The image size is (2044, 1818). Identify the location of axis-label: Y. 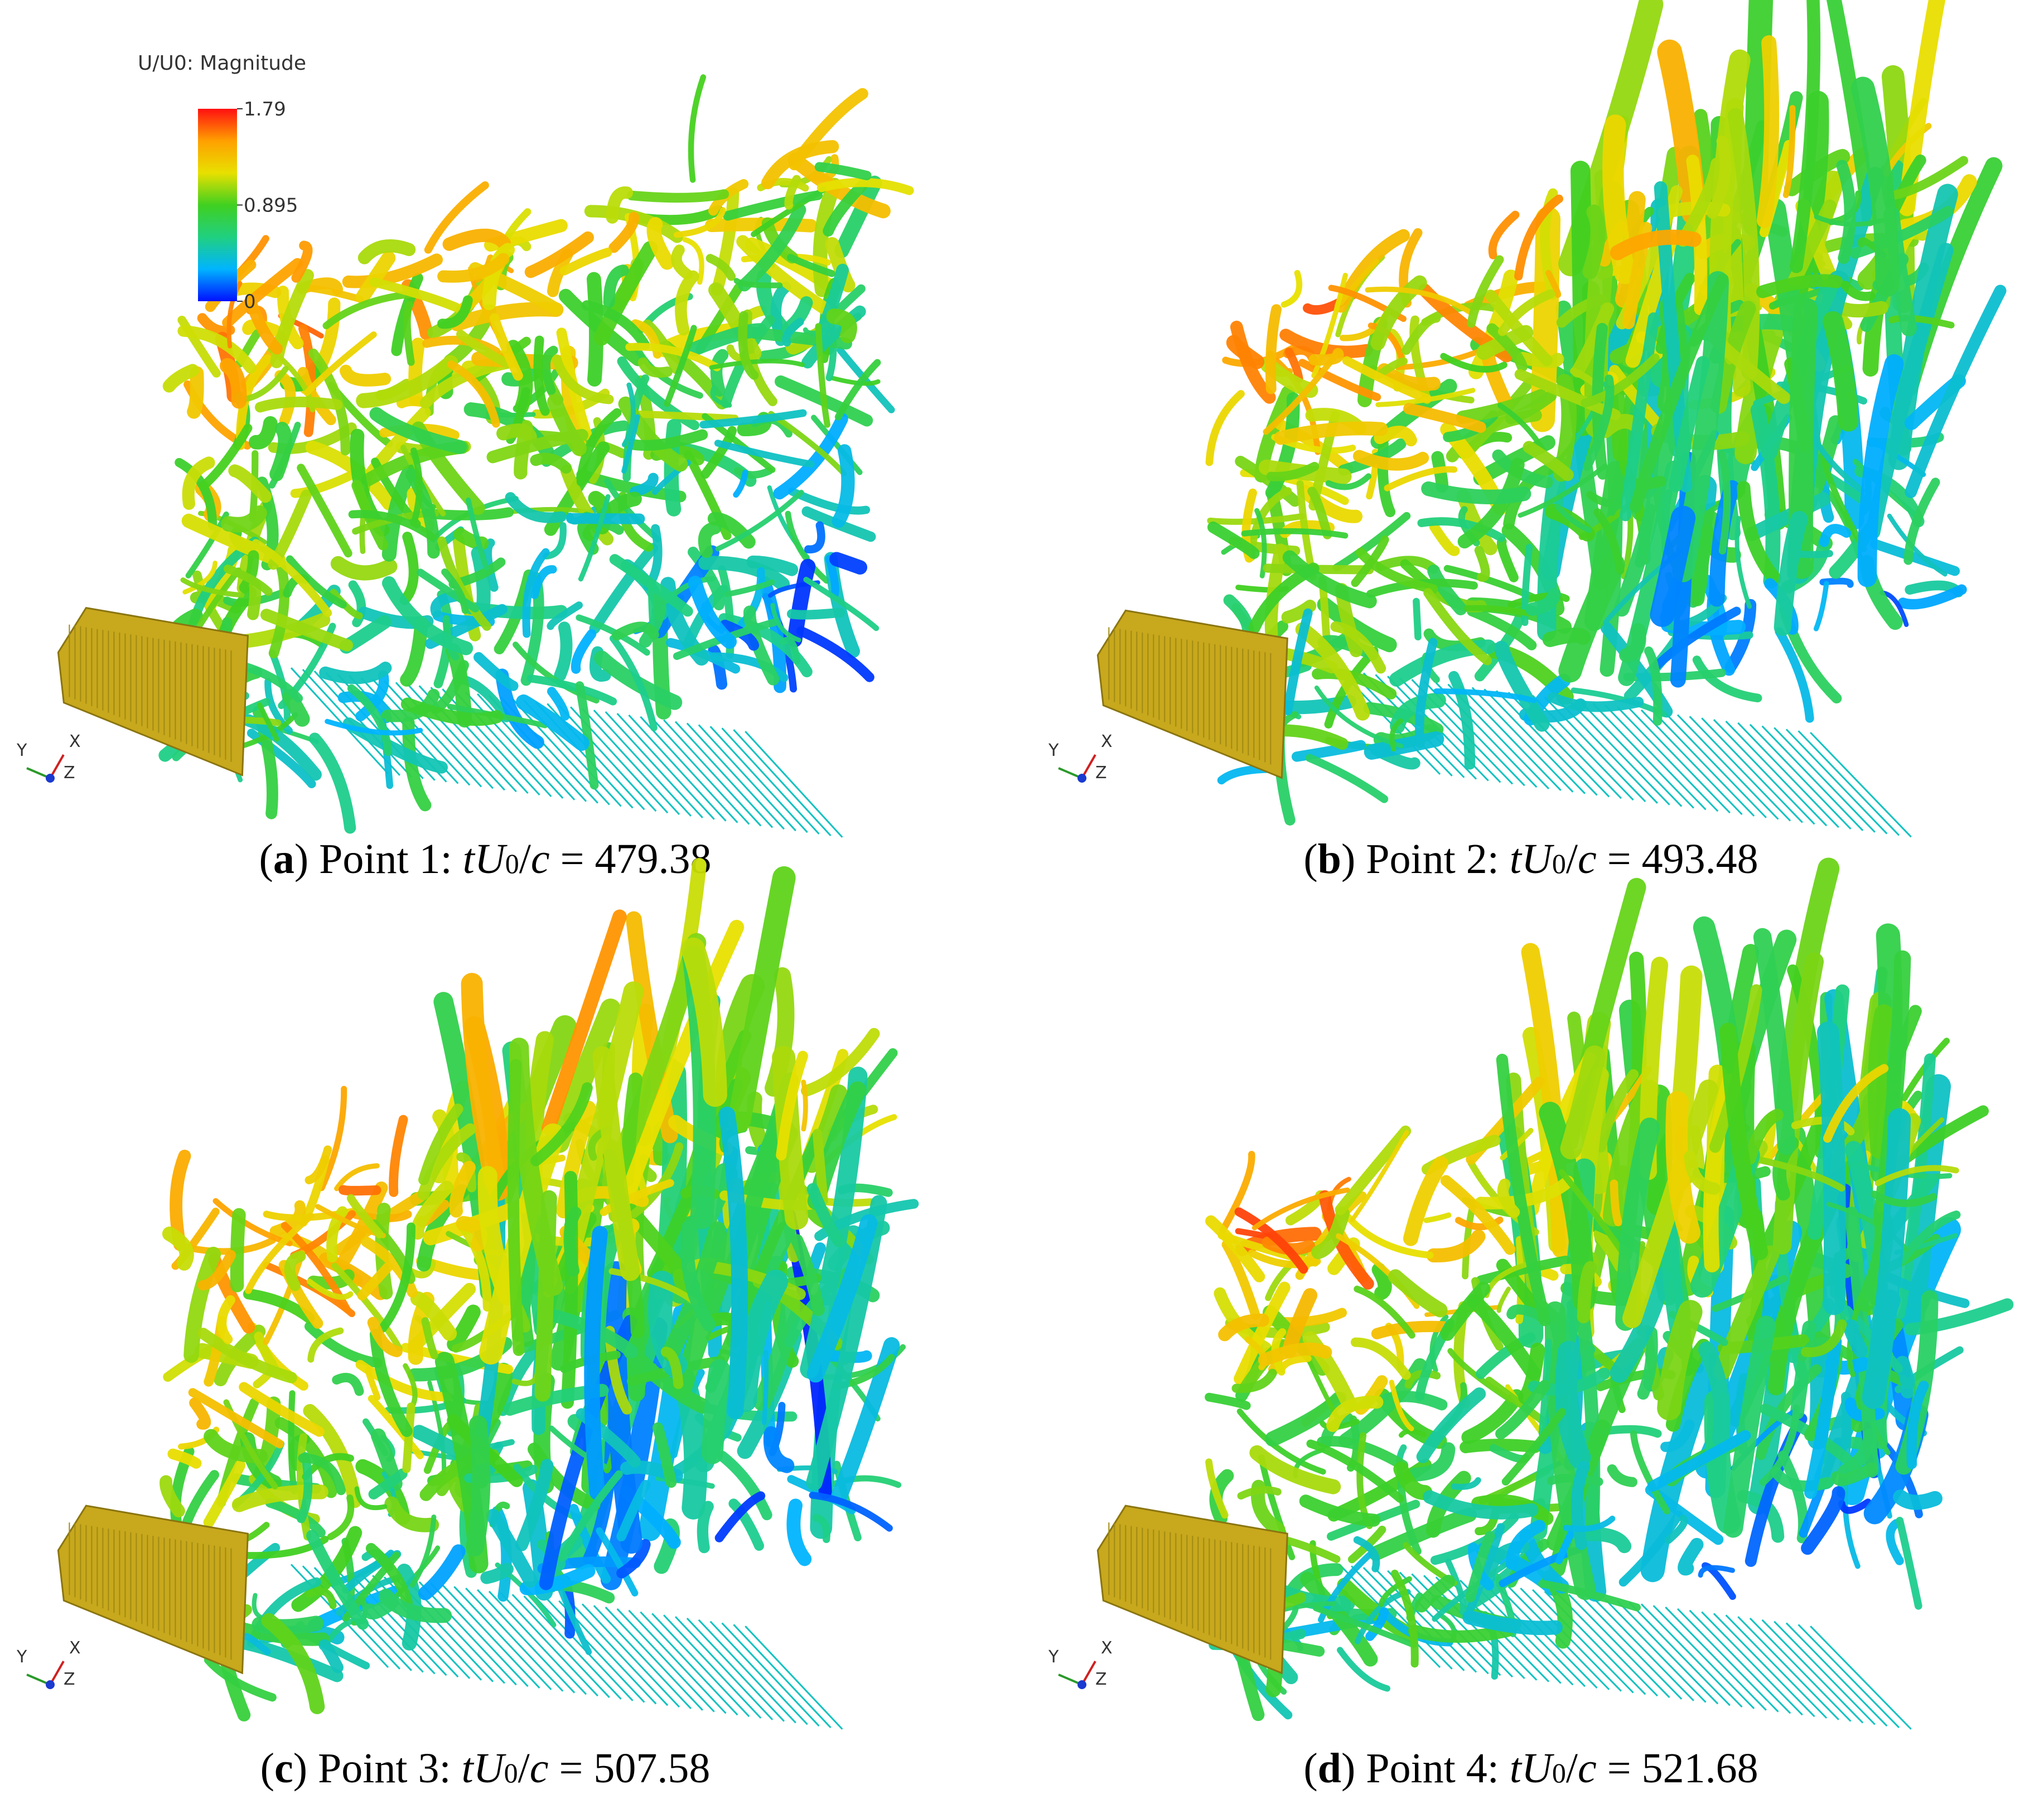
(21, 750).